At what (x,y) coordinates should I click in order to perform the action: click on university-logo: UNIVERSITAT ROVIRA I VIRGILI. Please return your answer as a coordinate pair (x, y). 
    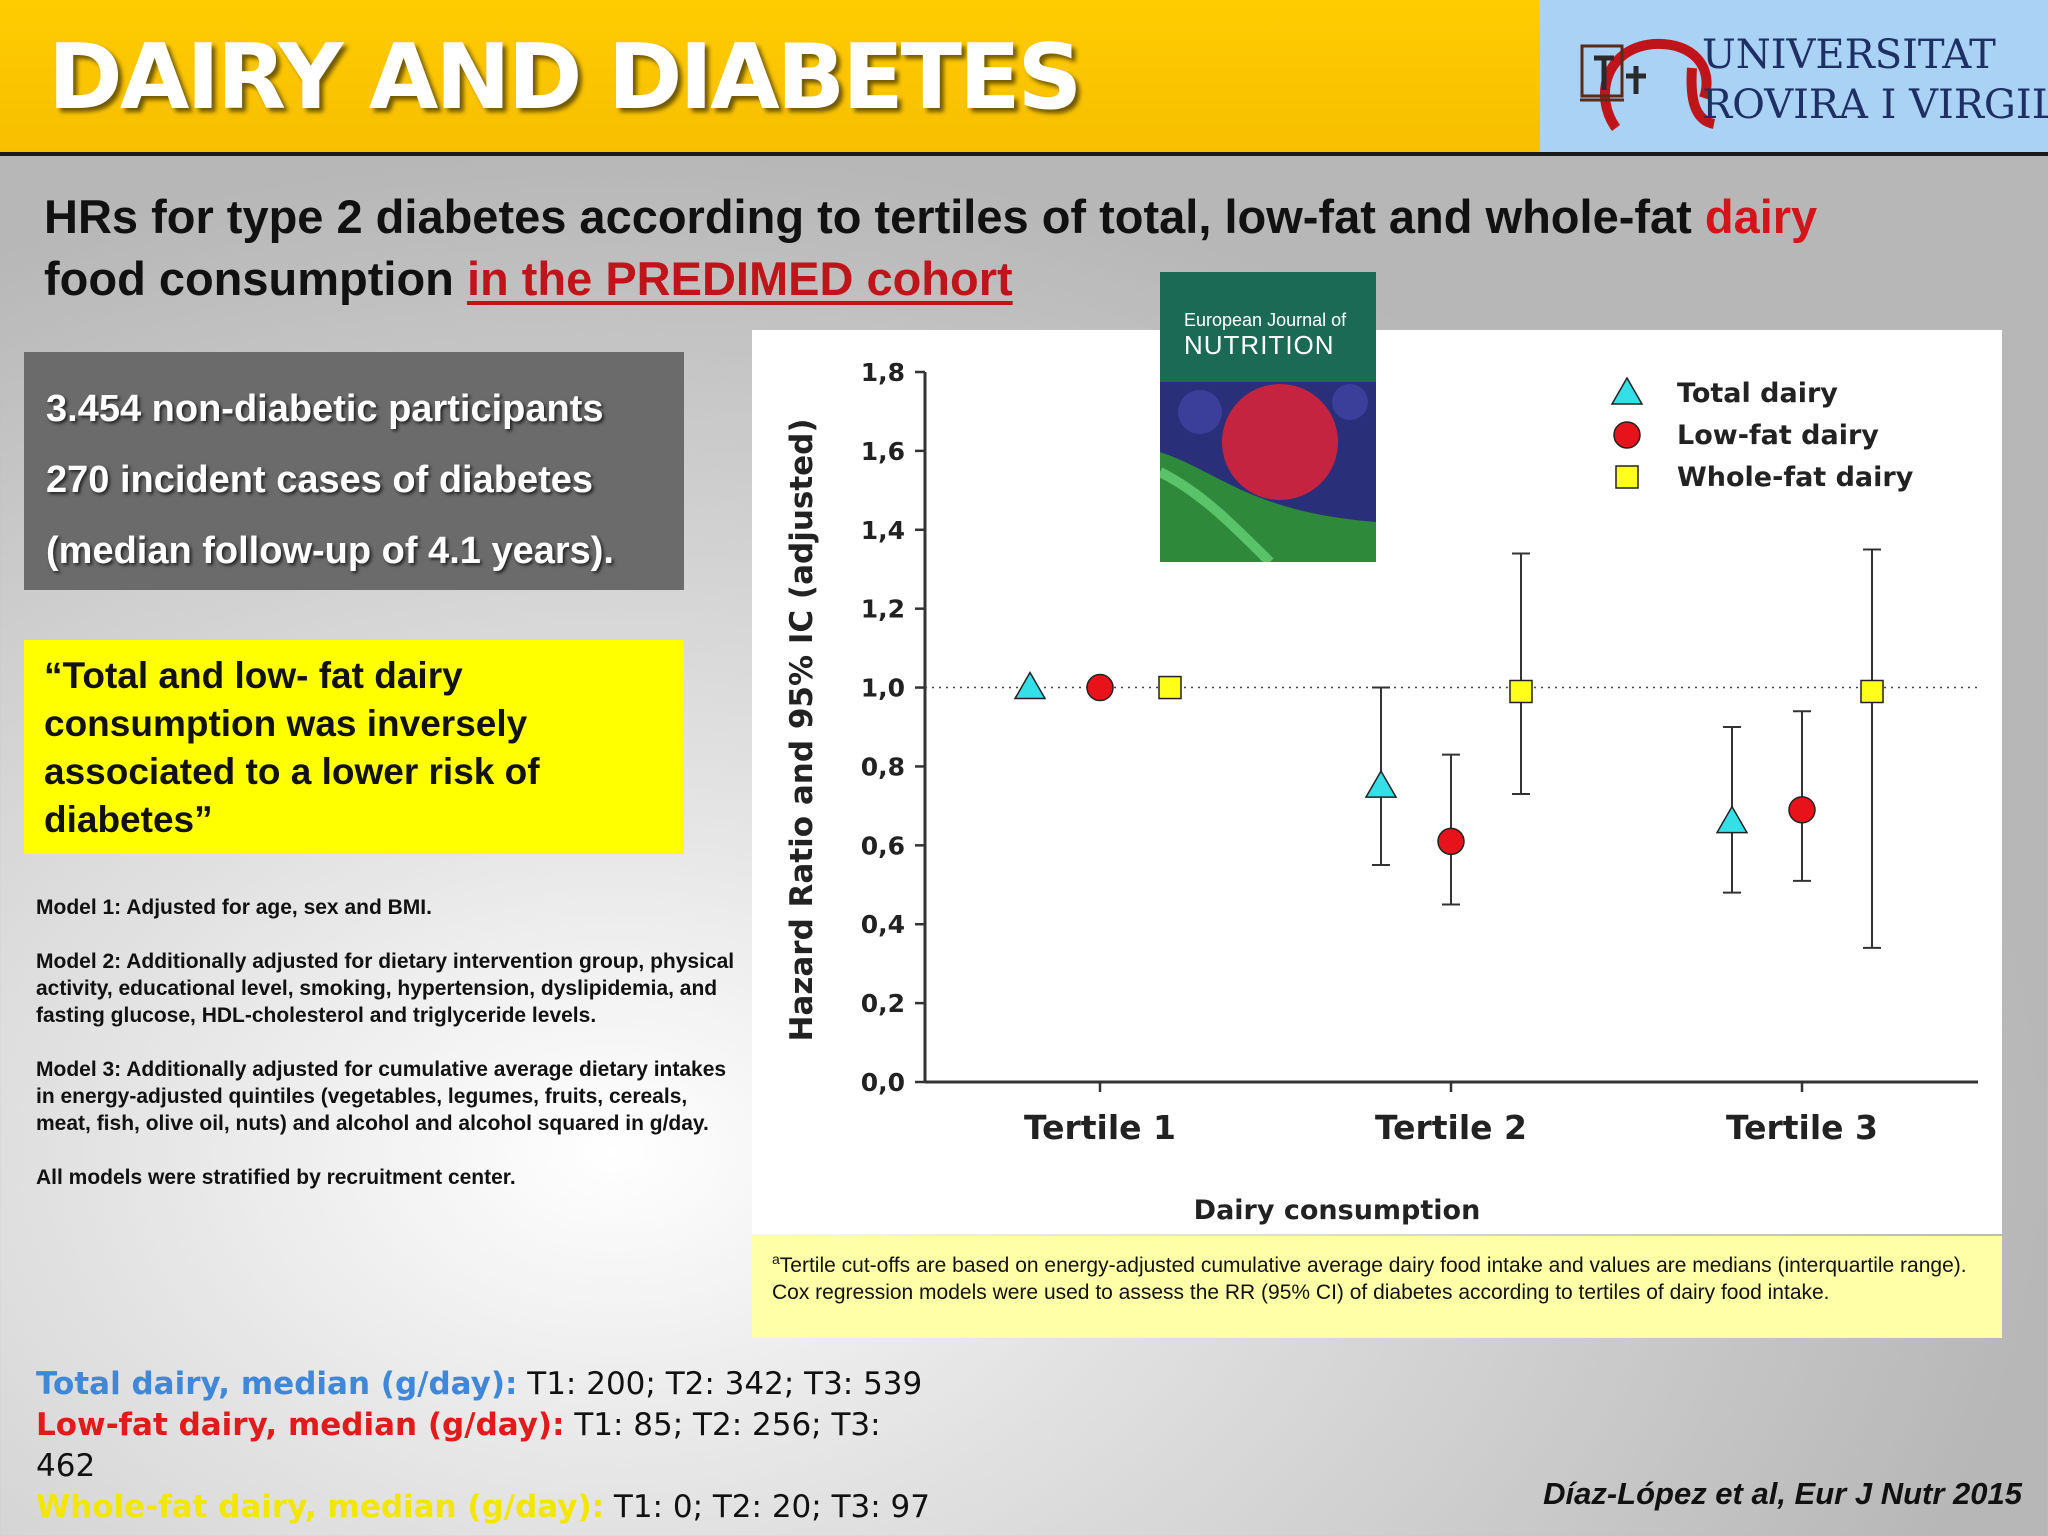
    Looking at the image, I should click on (1794, 78).